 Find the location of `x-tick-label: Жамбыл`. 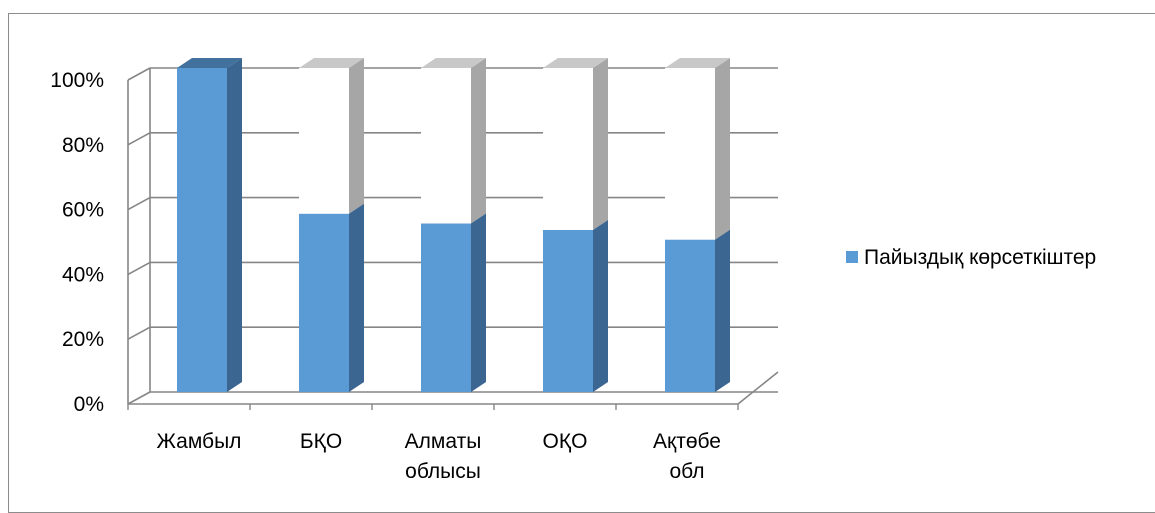

x-tick-label: Жамбыл is located at coordinates (199, 441).